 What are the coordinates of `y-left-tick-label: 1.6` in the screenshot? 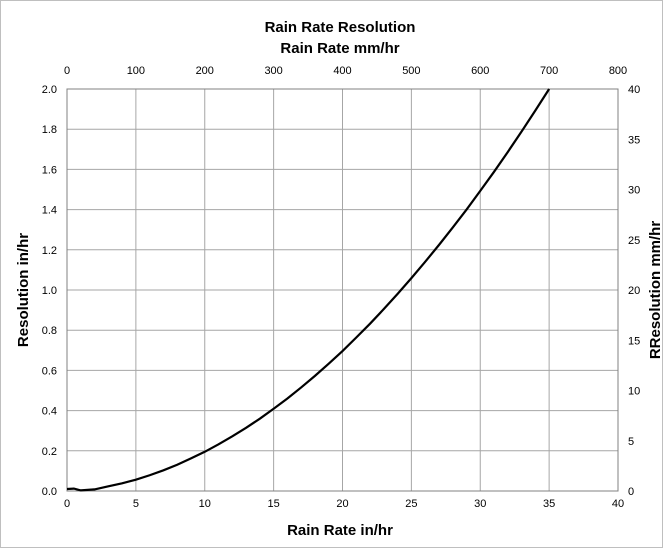 It's located at (49, 170).